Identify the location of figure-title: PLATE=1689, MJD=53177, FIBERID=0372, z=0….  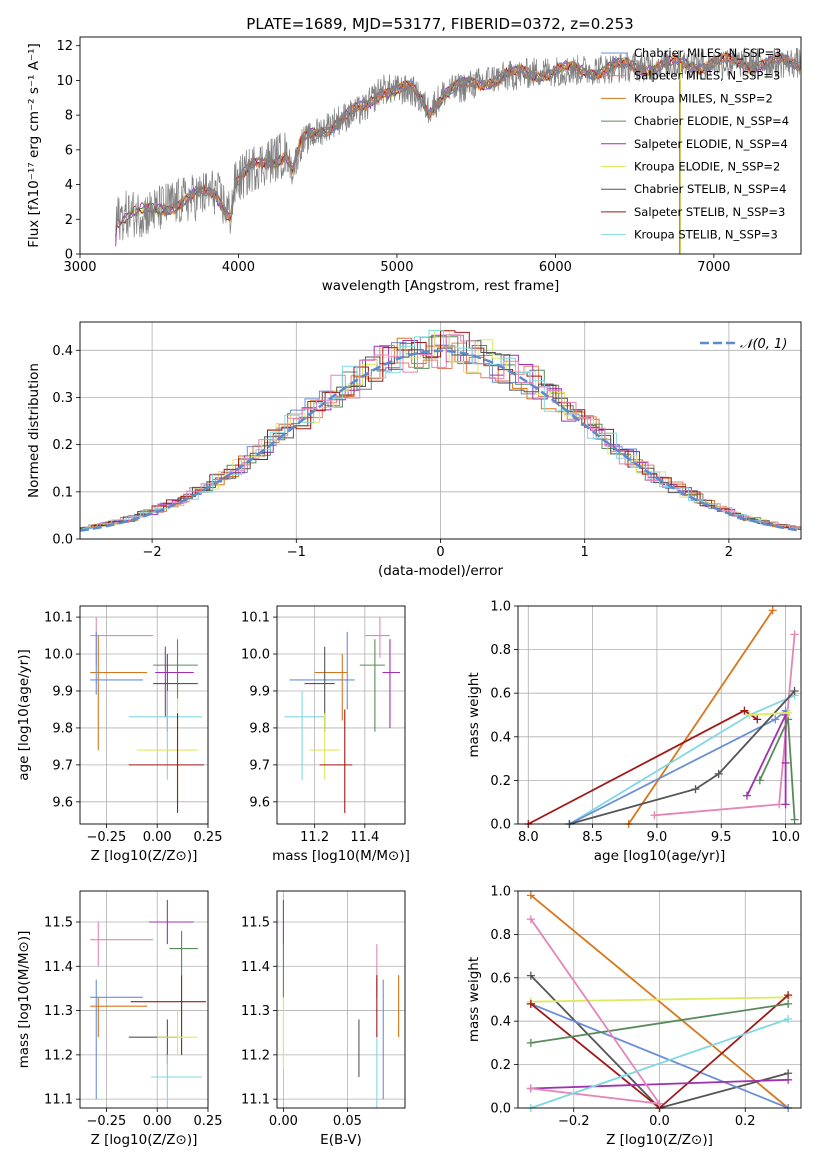
(439, 24).